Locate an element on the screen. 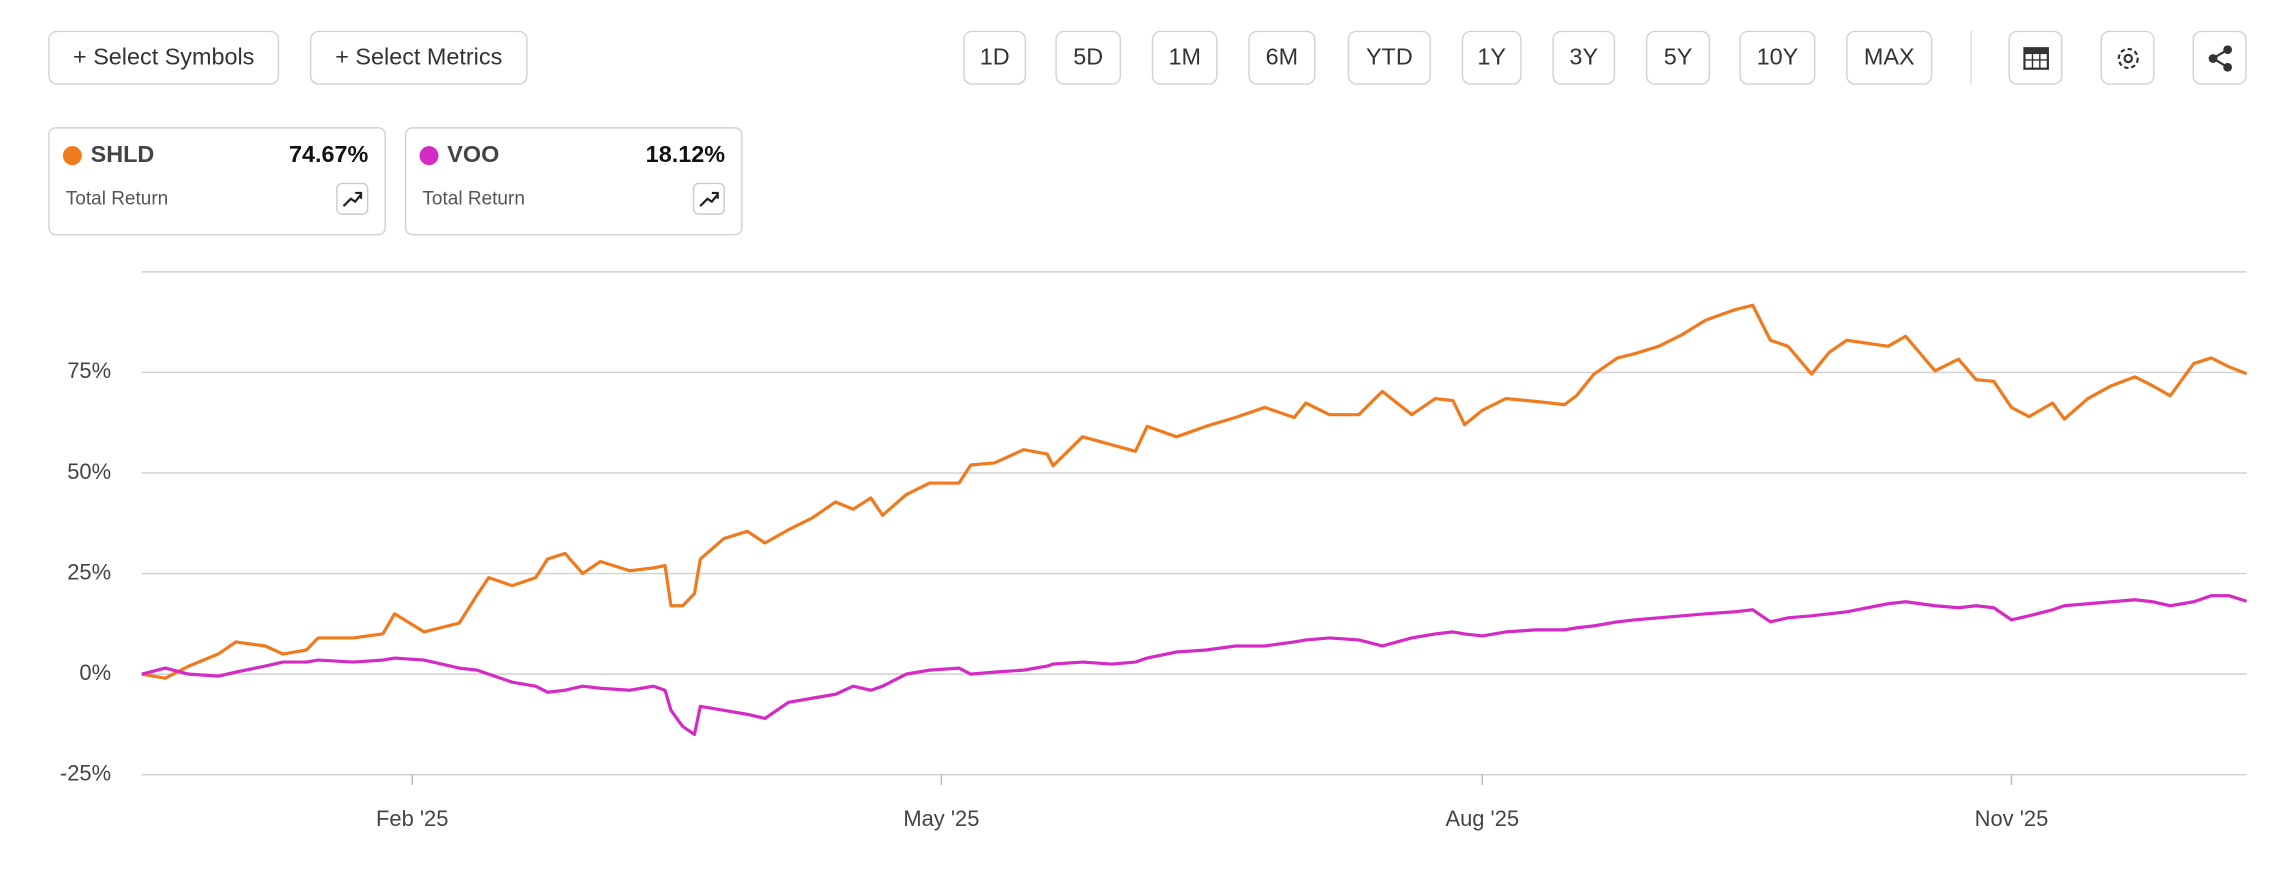  range-button: 5Y is located at coordinates (1678, 57).